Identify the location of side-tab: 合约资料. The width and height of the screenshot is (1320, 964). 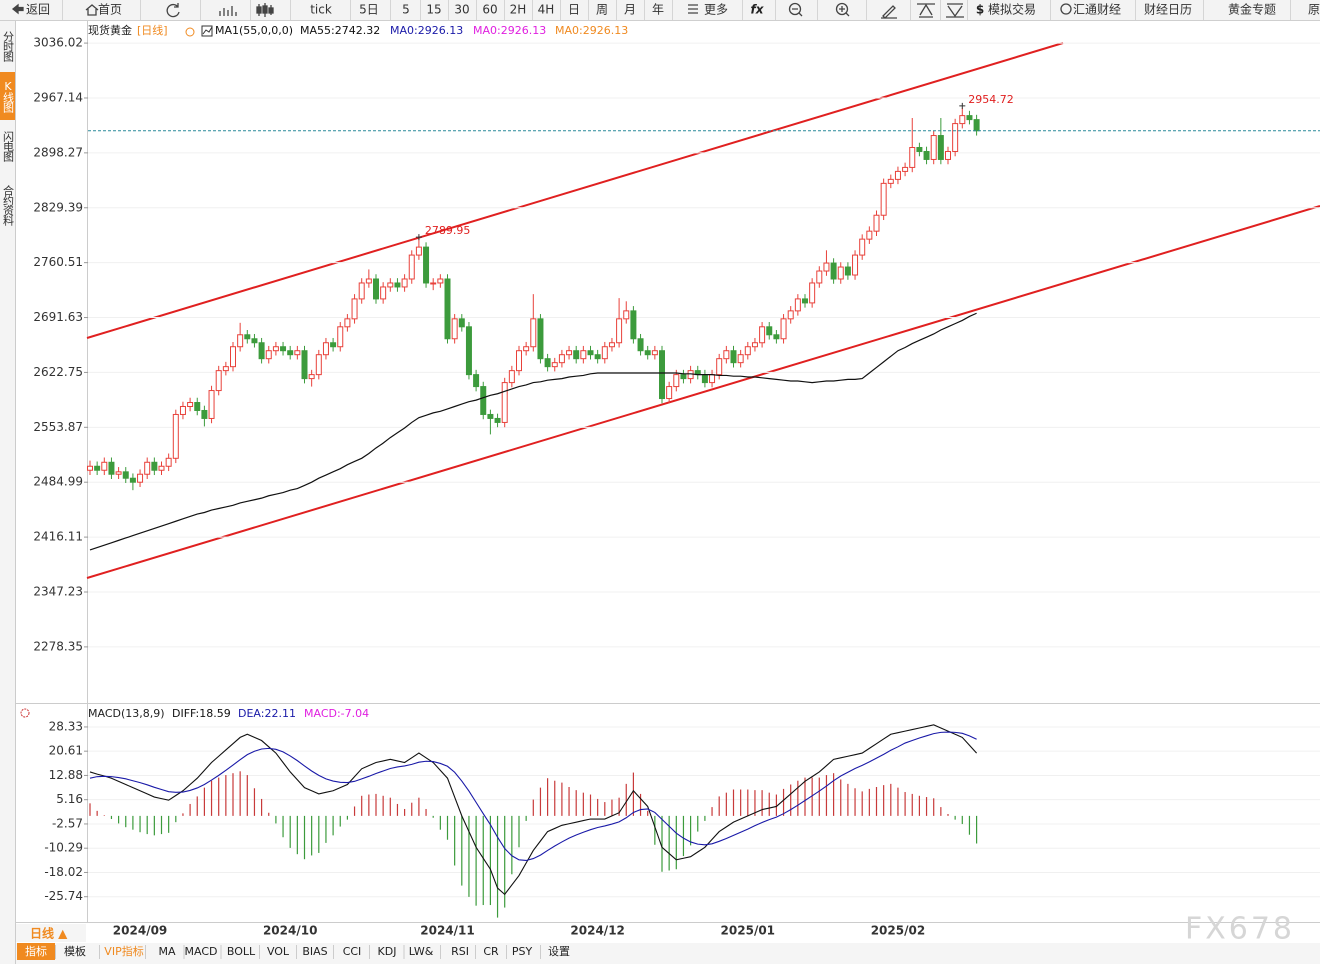
(8, 205).